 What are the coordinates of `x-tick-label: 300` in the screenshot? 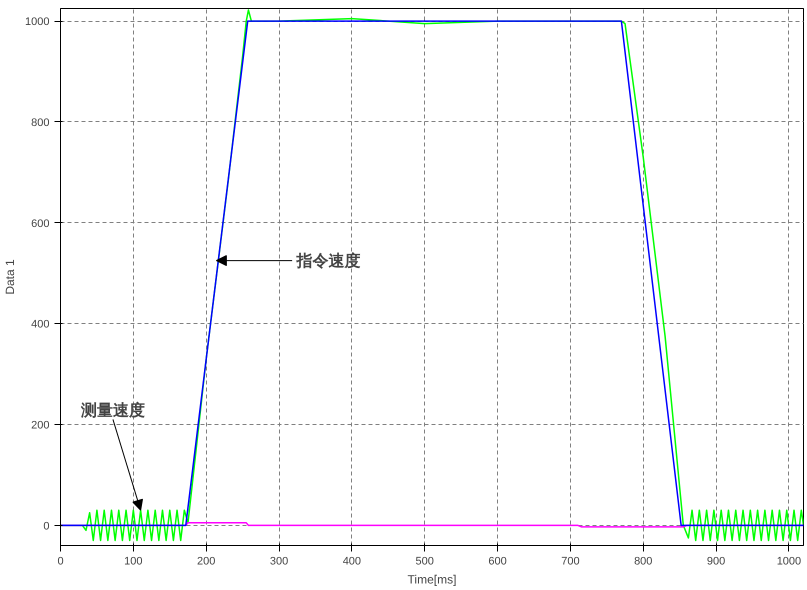 It's located at (279, 562).